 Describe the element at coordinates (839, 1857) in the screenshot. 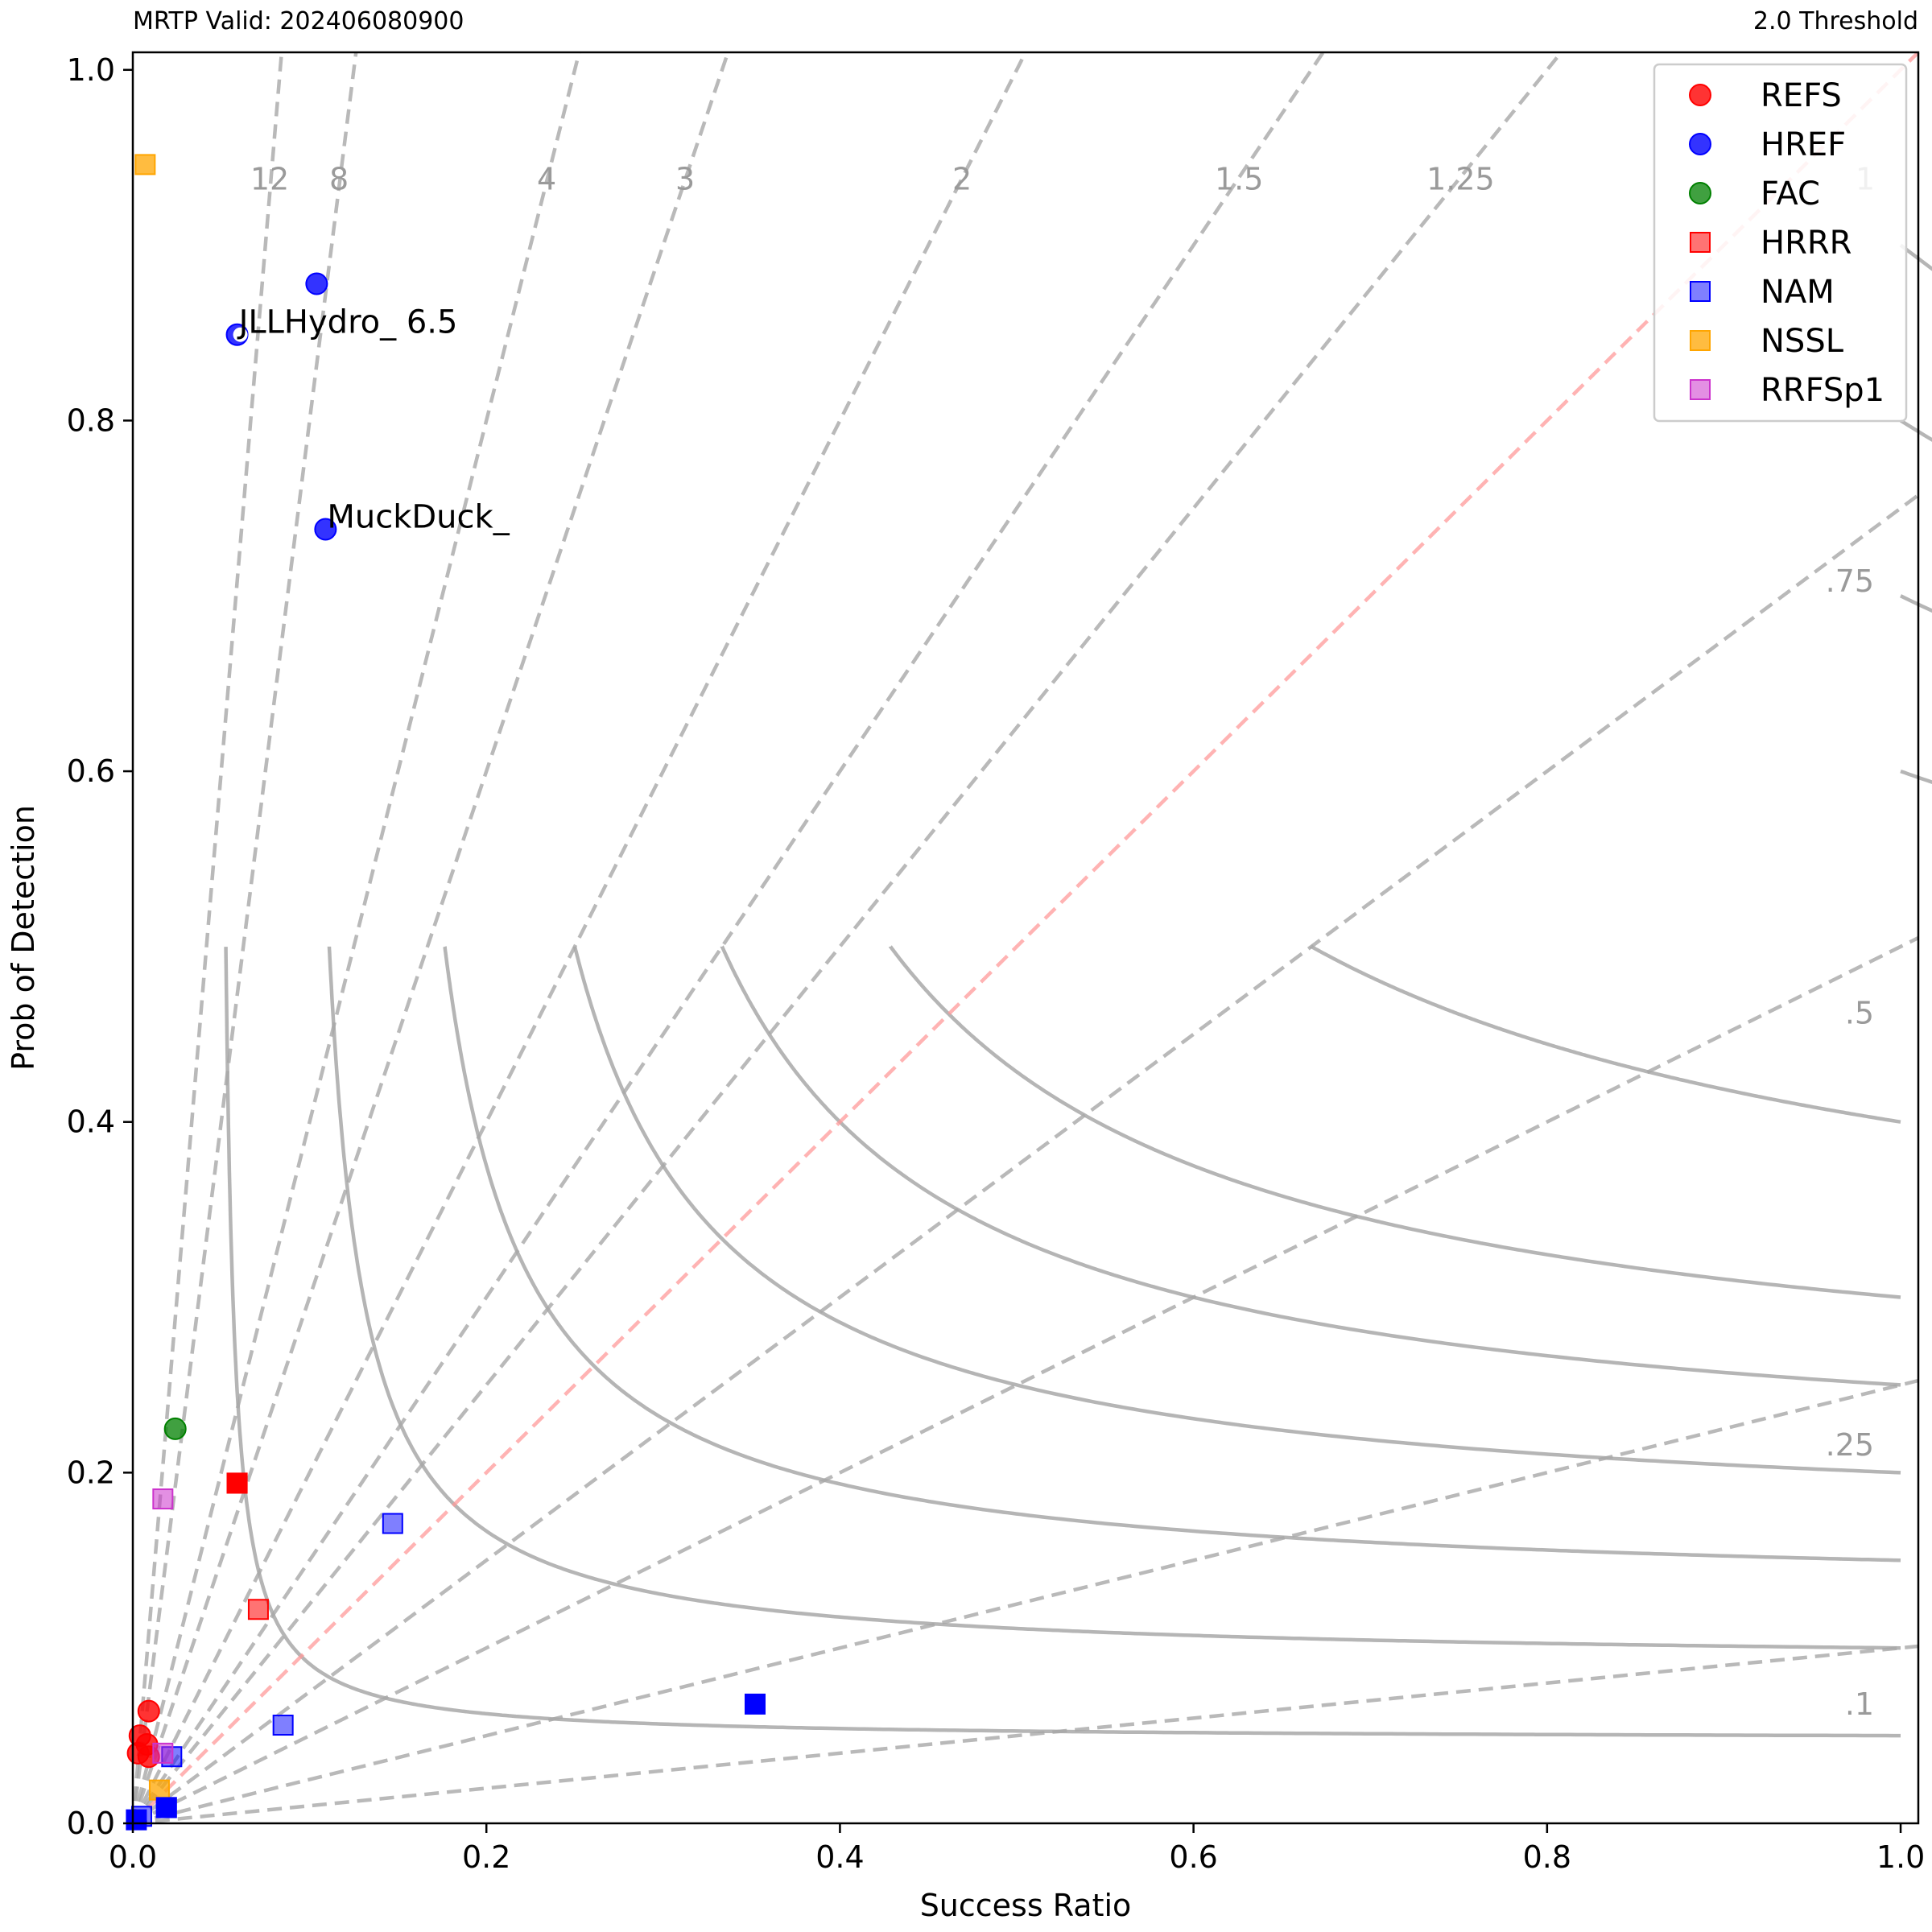

I see `x-tick-label: 0.4` at that location.